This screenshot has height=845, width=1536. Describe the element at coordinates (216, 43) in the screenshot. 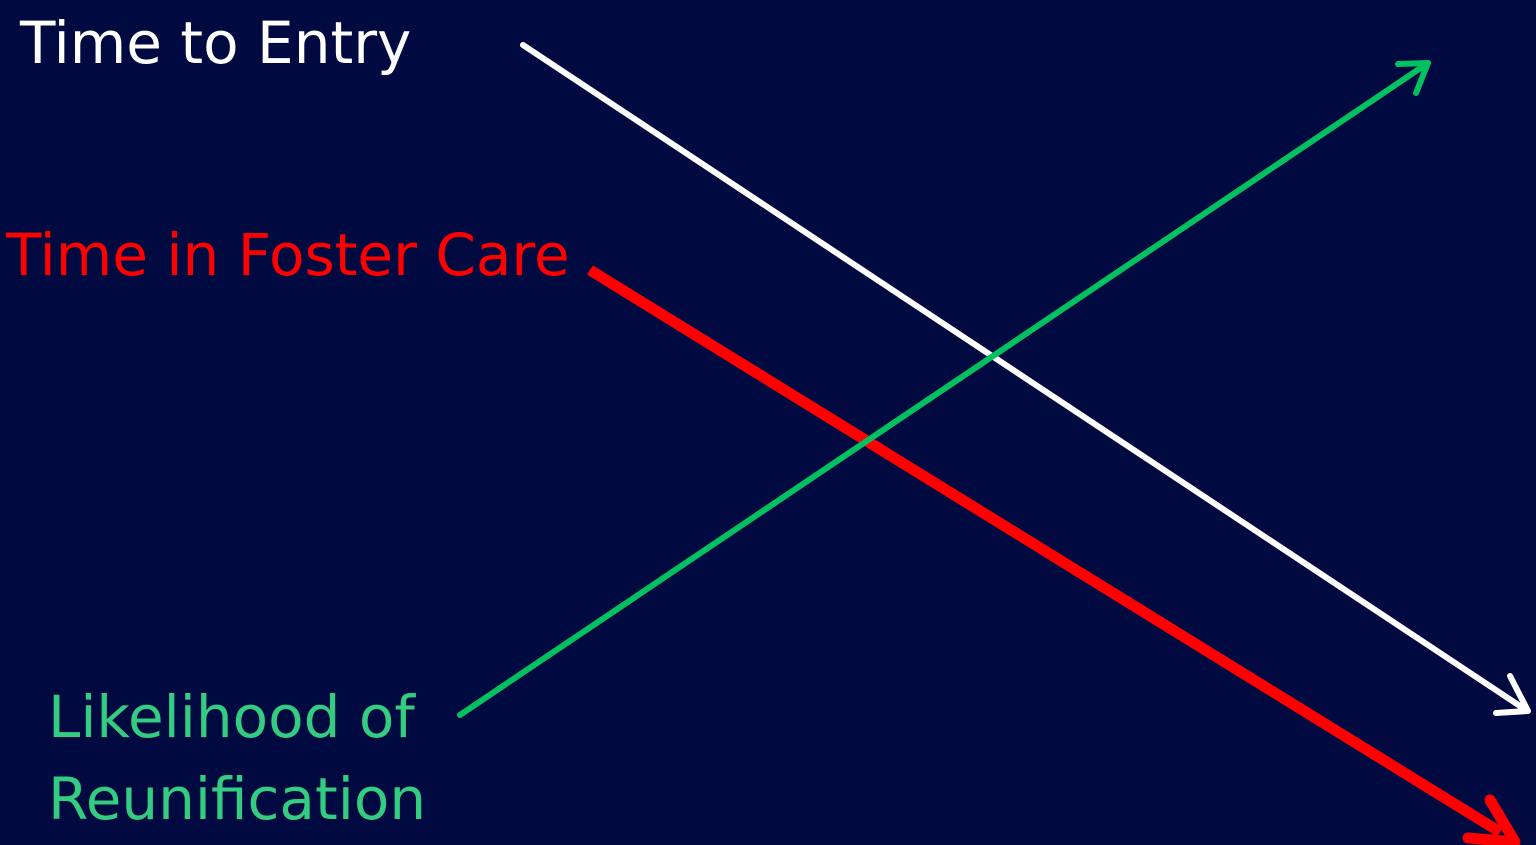

I see `time-to-entry-label: Time to Entry` at that location.